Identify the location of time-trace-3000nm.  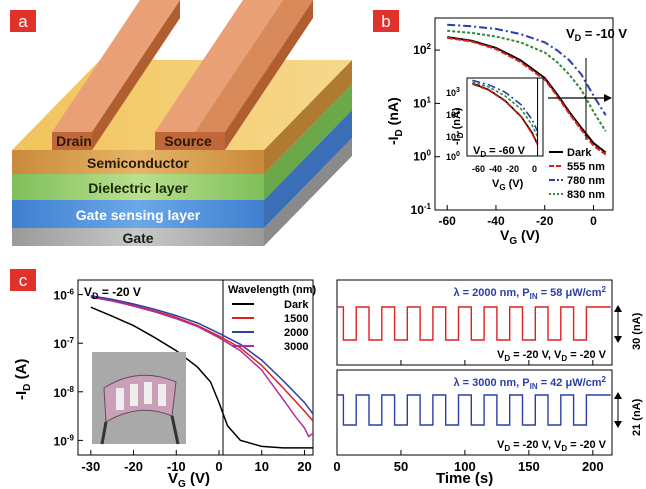
(474, 410).